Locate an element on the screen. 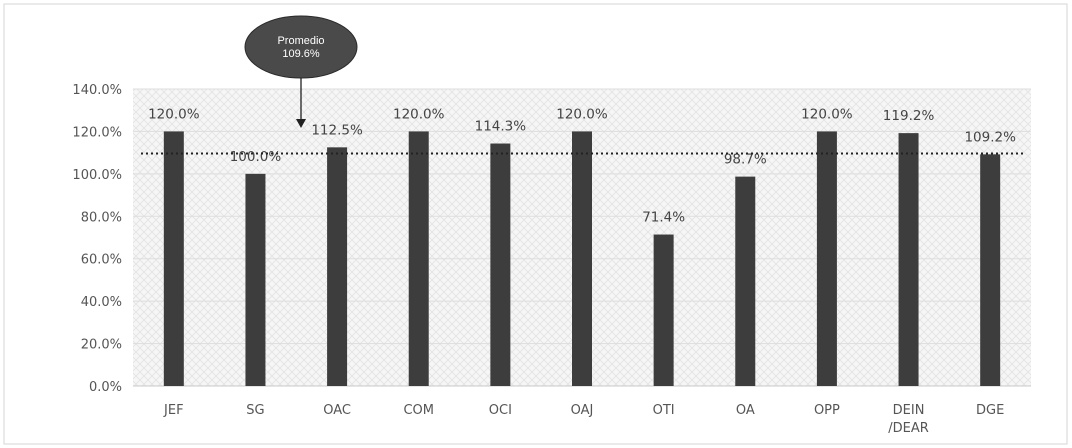  x-tick-label: COM is located at coordinates (418, 410).